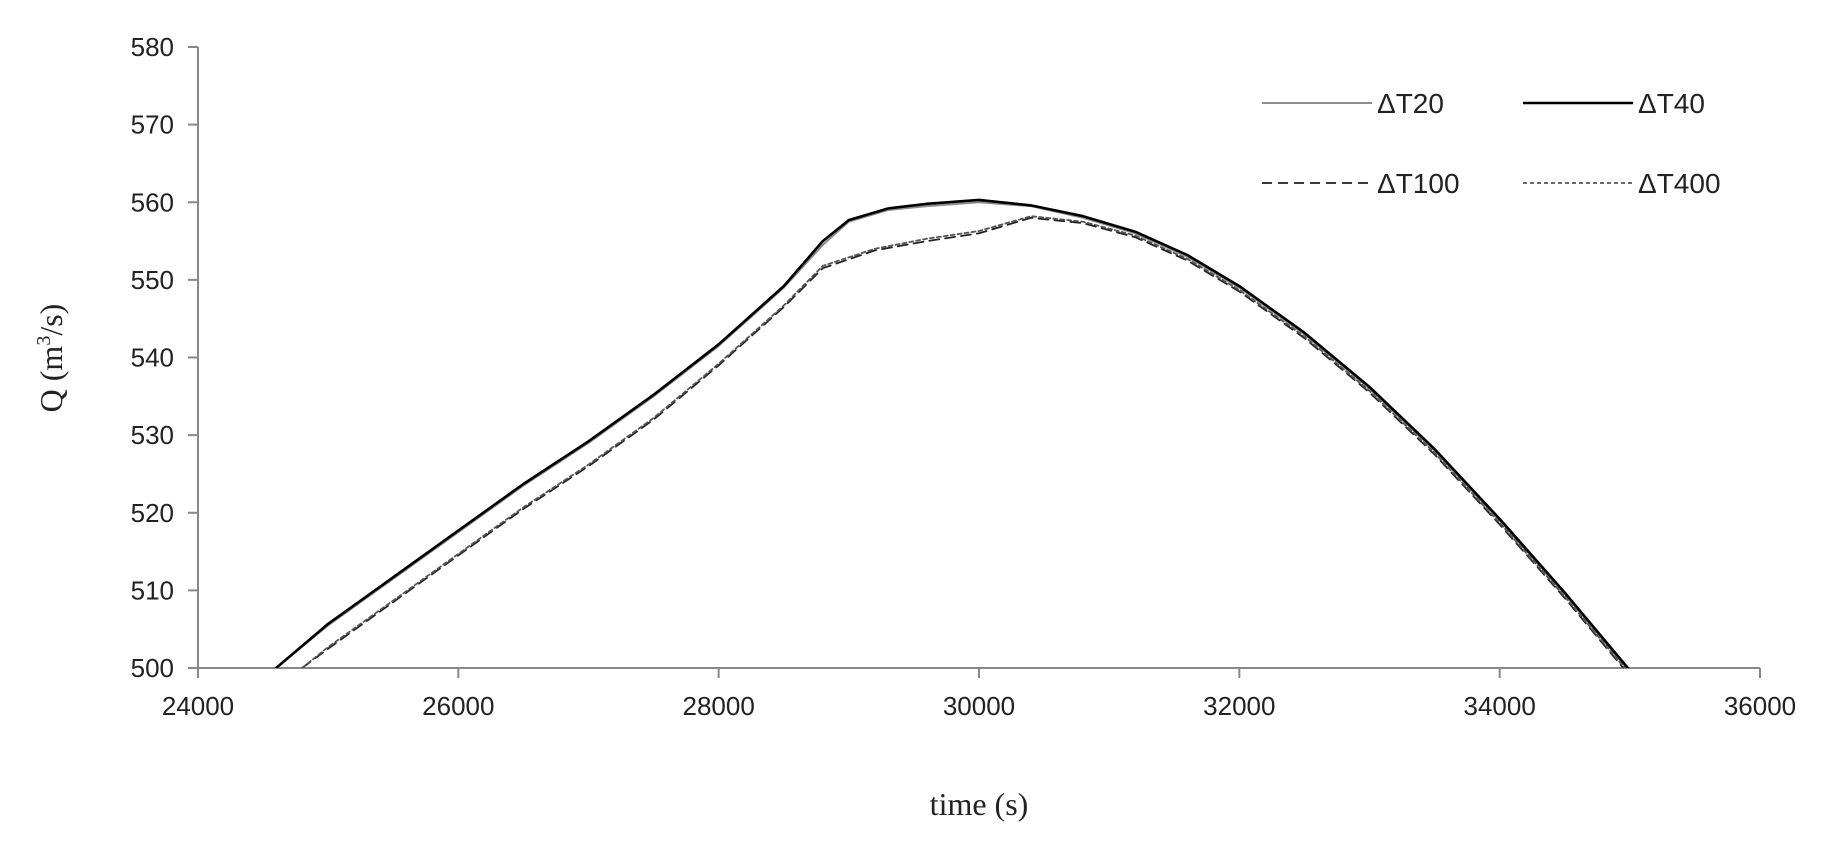 This screenshot has height=855, width=1824. I want to click on y-tick-label: 500, so click(152, 668).